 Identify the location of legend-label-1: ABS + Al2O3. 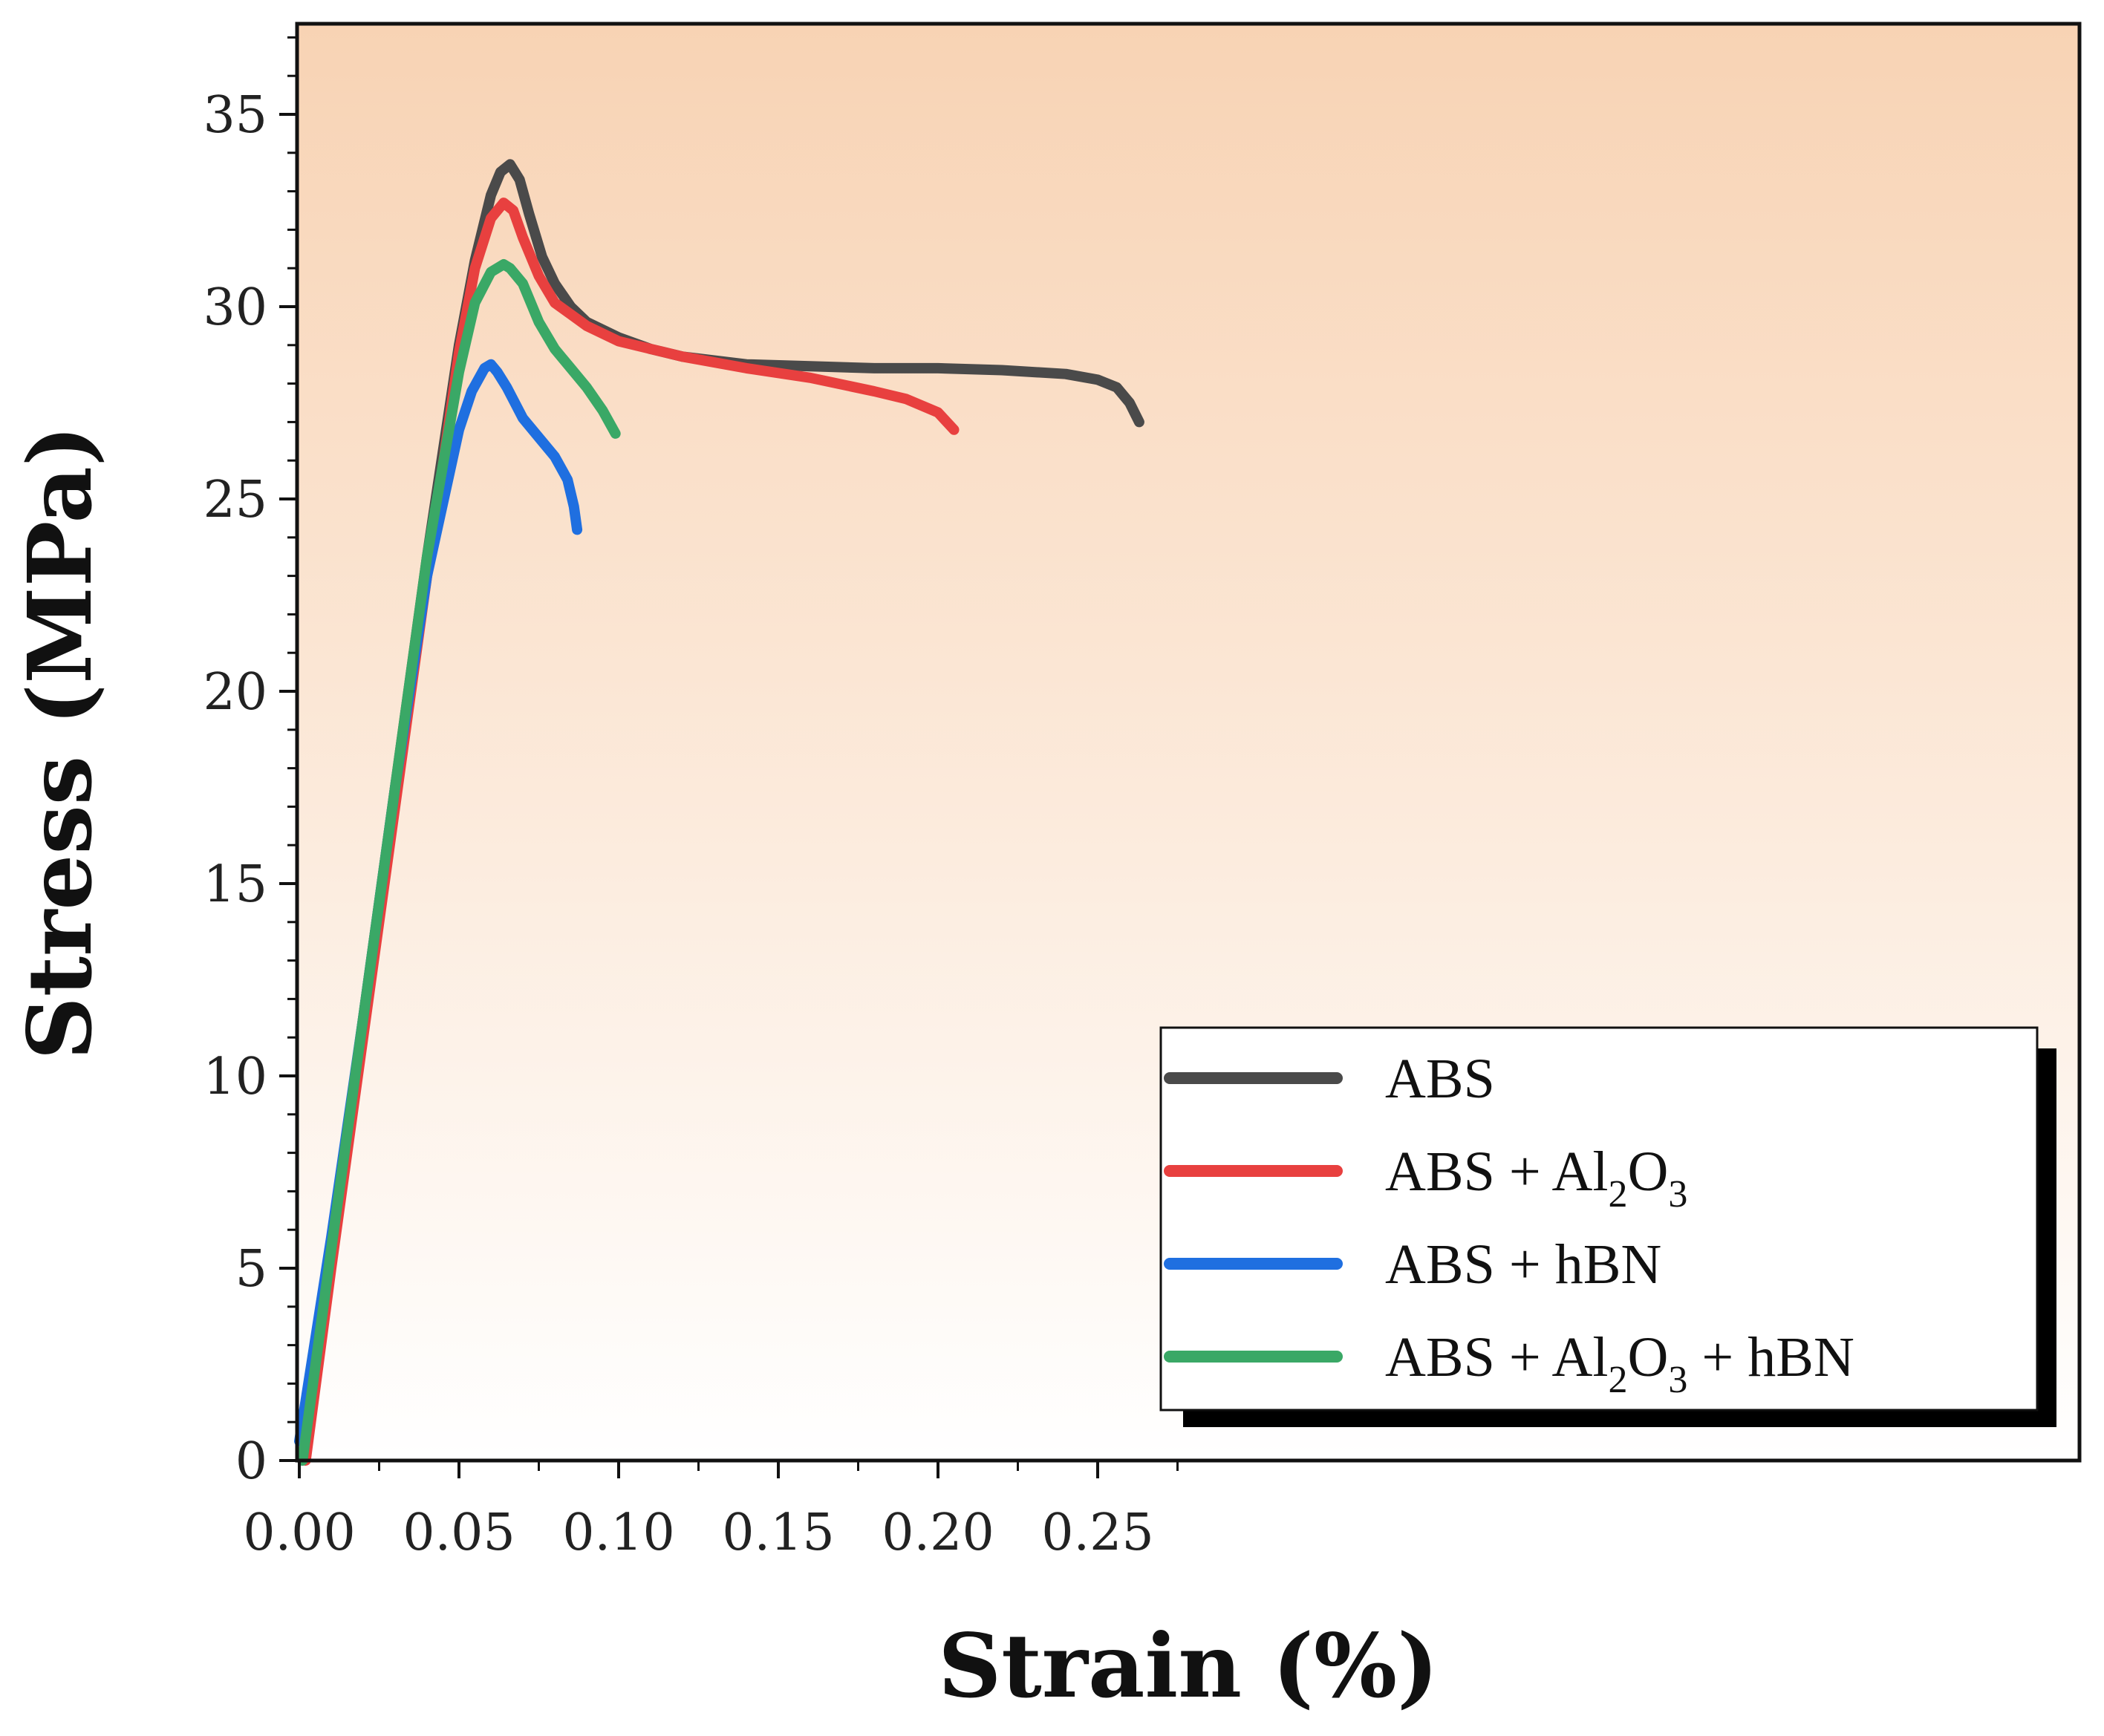
(1536, 1178).